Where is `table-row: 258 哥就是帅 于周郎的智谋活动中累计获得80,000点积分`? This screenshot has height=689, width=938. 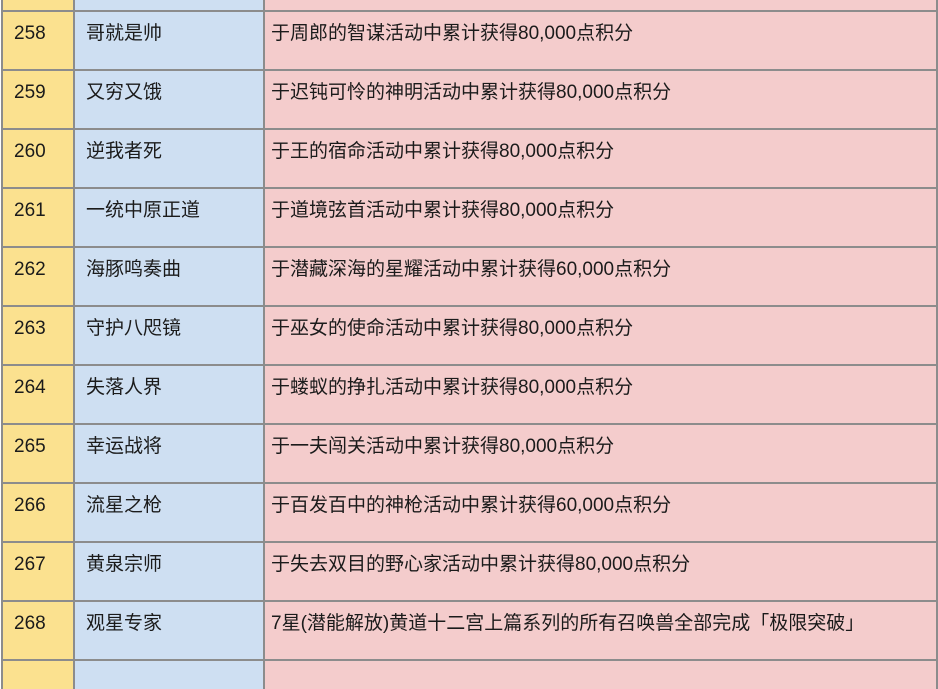
table-row: 258 哥就是帅 于周郎的智谋活动中累计获得80,000点积分 is located at coordinates (469, 40).